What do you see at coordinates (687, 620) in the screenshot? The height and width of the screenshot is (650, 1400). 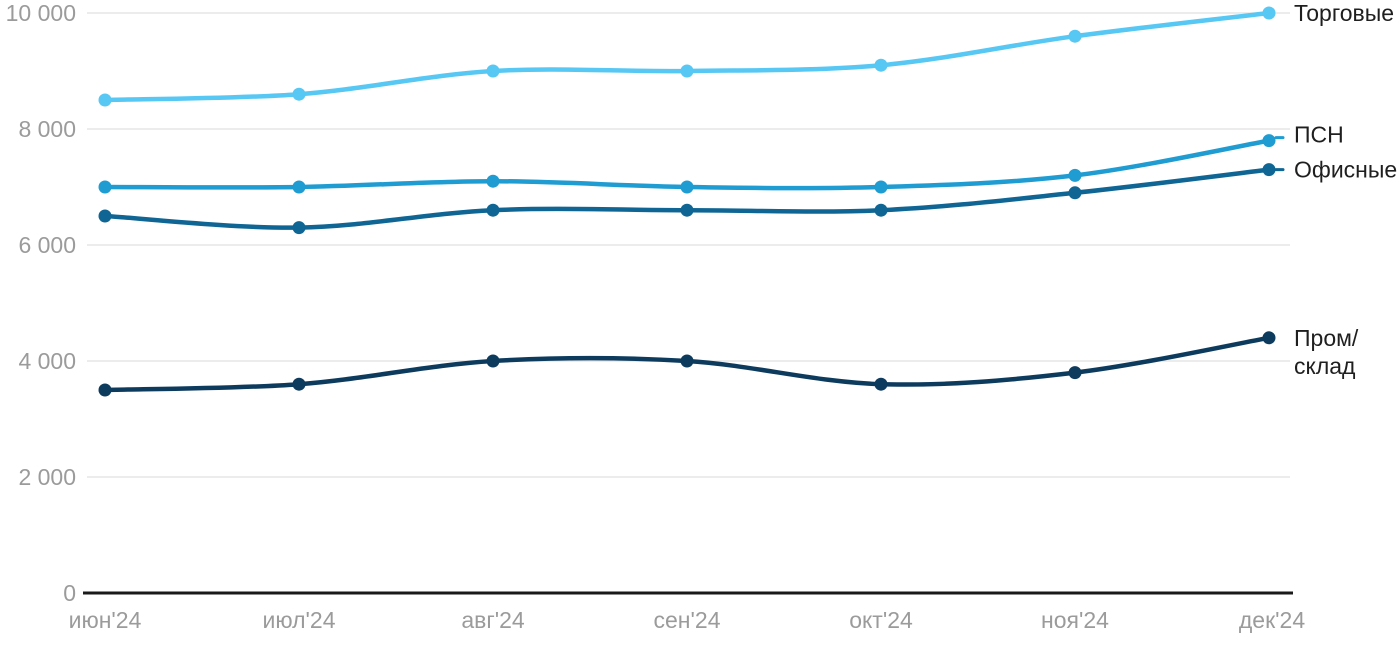 I see `x-tick-label: сен'24` at bounding box center [687, 620].